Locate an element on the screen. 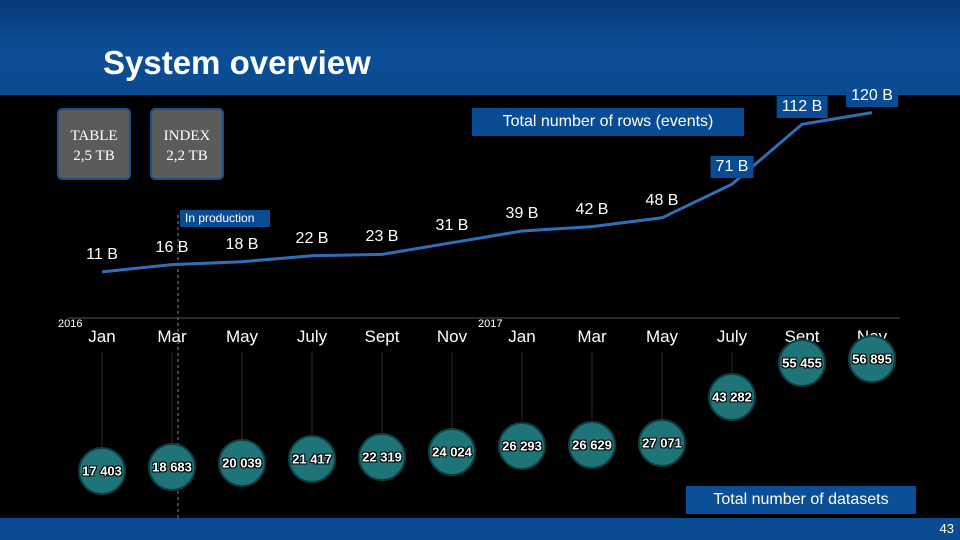 This screenshot has width=960, height=540. dataset-value-label: 22 319 is located at coordinates (382, 457).